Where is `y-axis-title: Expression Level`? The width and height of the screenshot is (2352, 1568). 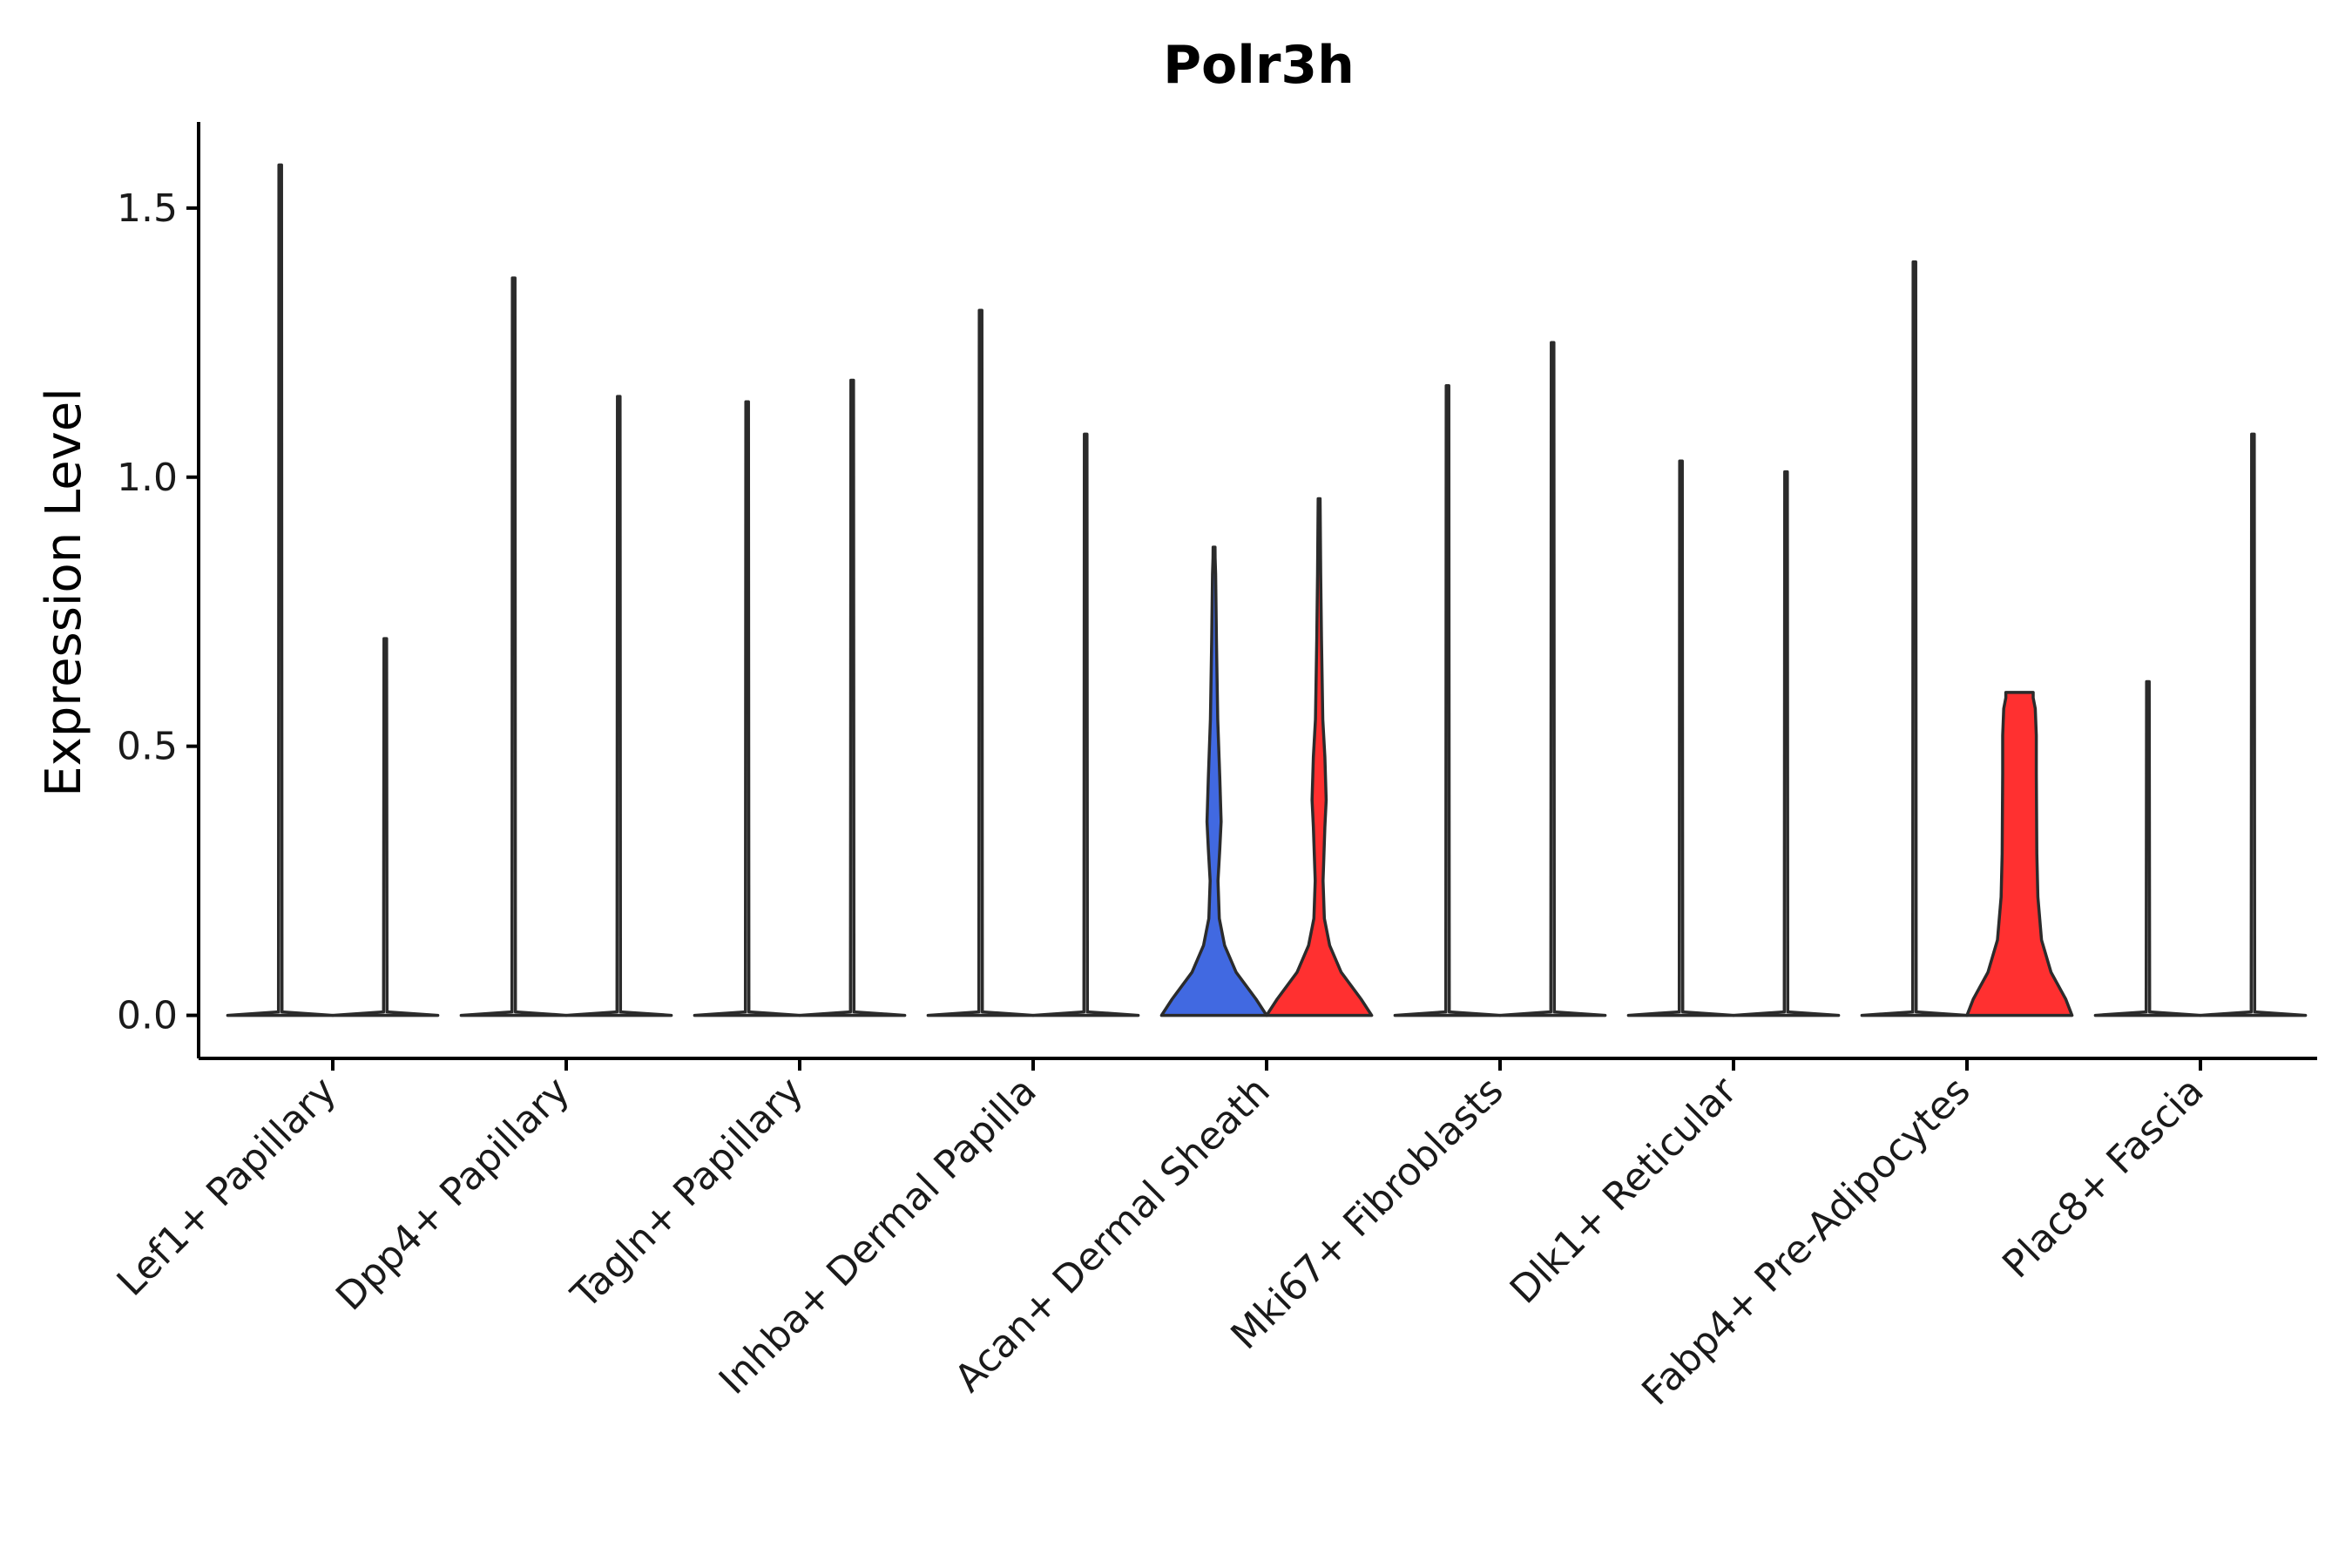
y-axis-title: Expression Level is located at coordinates (64, 592).